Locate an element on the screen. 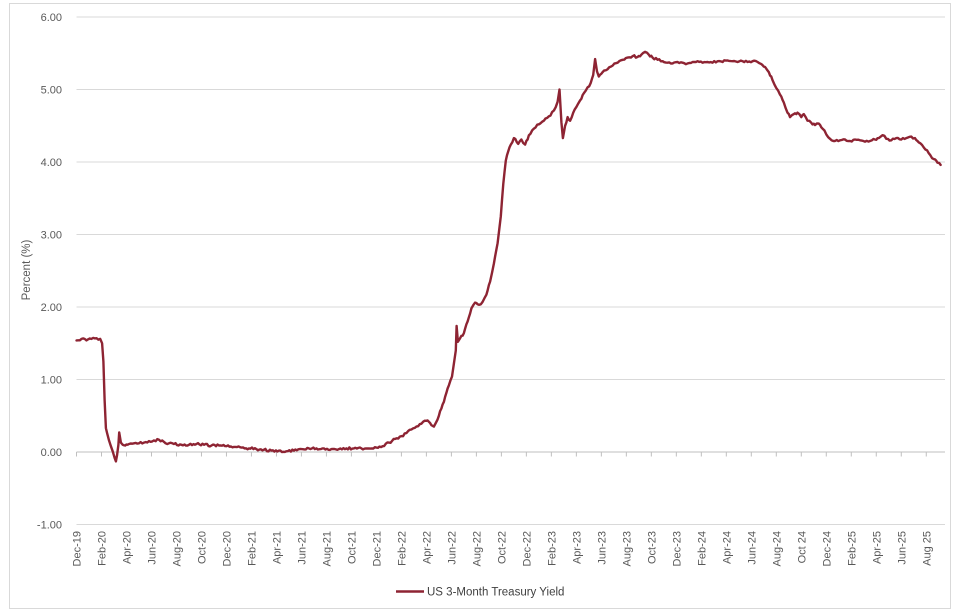 This screenshot has height=615, width=959. x-tick-label: Dec-19 is located at coordinates (78, 548).